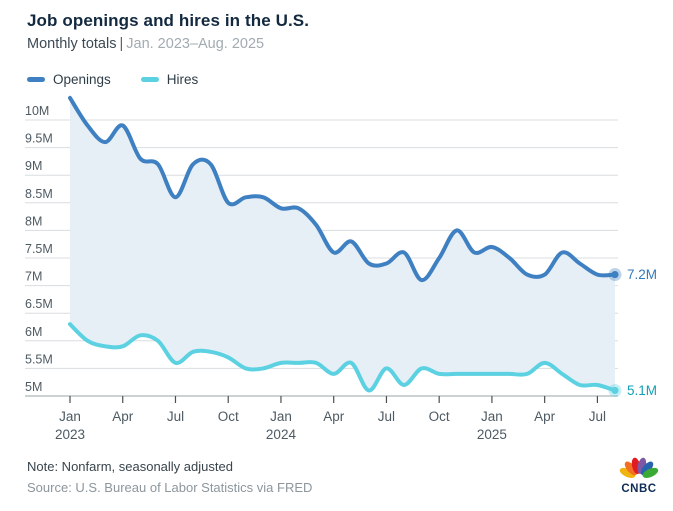 The image size is (673, 511). What do you see at coordinates (39, 249) in the screenshot?
I see `svg-text: 7.5M` at bounding box center [39, 249].